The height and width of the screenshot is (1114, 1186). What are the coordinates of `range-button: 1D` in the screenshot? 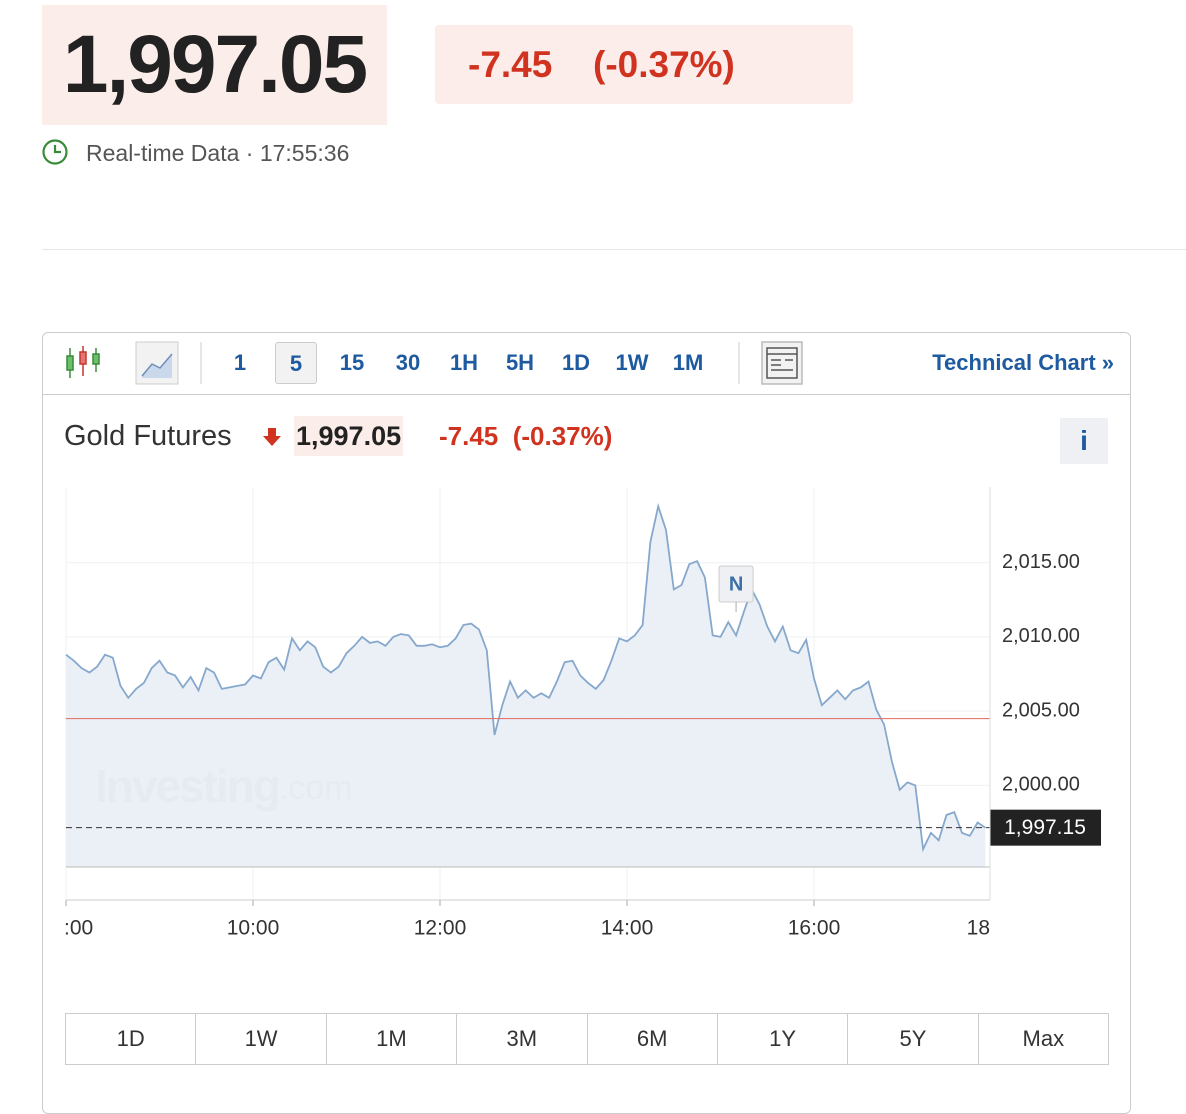 It's located at (130, 1038).